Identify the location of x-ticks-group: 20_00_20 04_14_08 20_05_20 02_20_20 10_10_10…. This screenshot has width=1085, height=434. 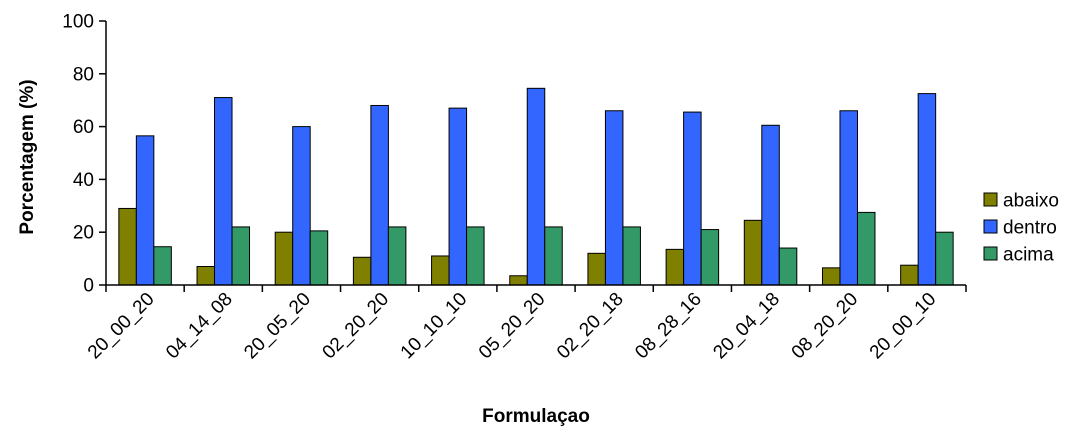
(525, 324).